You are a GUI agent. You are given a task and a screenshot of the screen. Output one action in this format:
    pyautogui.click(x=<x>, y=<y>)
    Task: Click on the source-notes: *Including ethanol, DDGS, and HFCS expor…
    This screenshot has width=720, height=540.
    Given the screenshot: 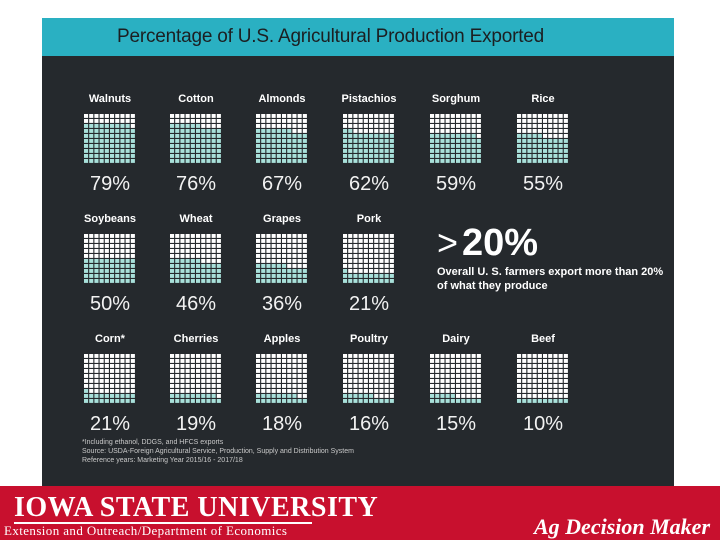 What is the action you would take?
    pyautogui.click(x=292, y=451)
    